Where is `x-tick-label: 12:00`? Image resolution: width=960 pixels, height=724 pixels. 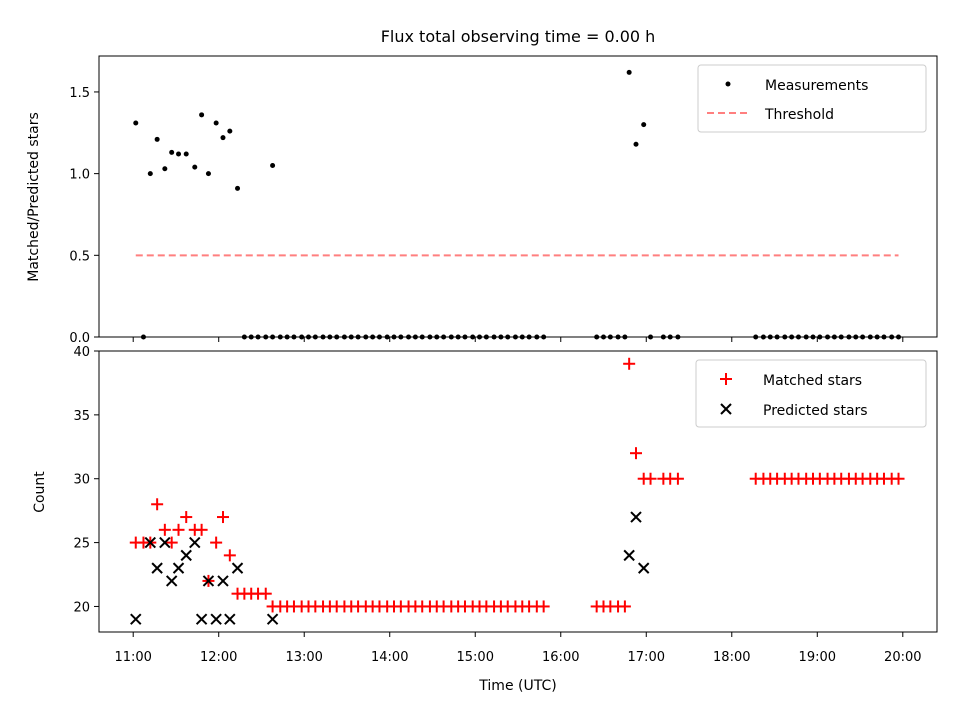
x-tick-label: 12:00 is located at coordinates (218, 657).